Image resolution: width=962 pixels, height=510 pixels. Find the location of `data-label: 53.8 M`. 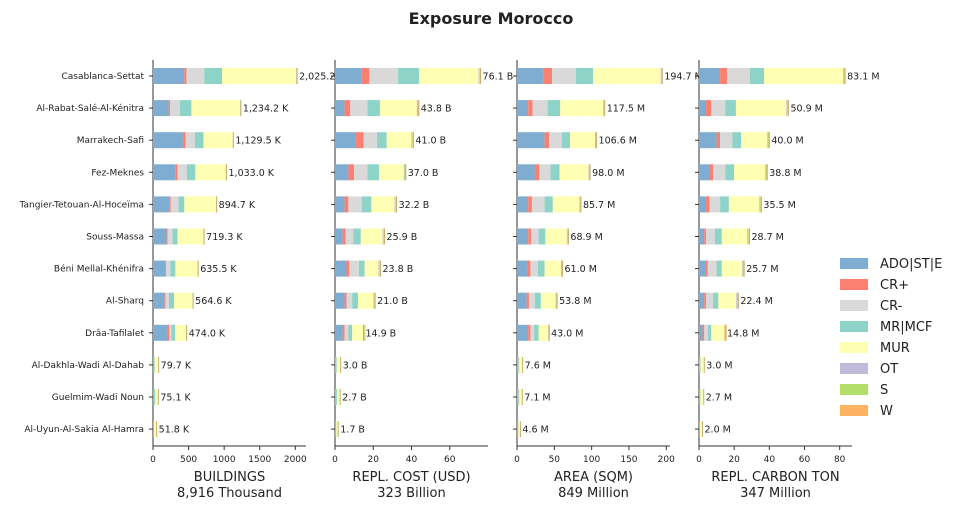

data-label: 53.8 M is located at coordinates (575, 301).